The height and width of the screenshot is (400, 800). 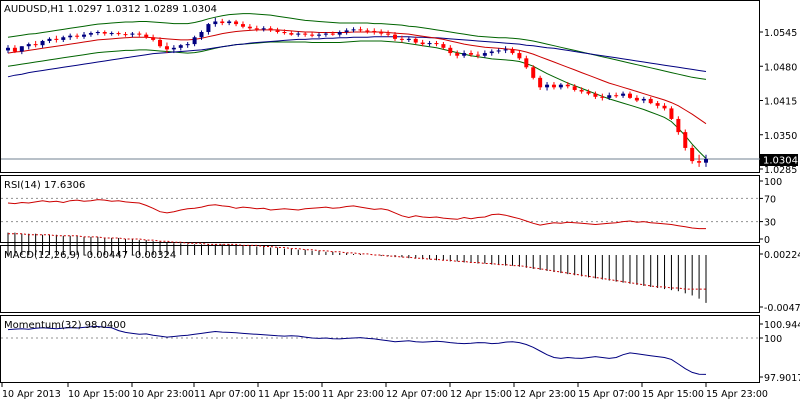 I want to click on momentum-panel-label: Momentum(32) 98.0400, so click(x=65, y=325).